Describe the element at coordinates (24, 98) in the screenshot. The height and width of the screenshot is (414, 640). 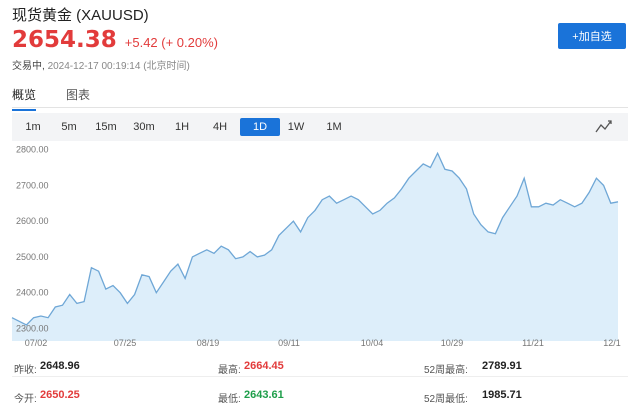
I see `tab-overview: 概览` at that location.